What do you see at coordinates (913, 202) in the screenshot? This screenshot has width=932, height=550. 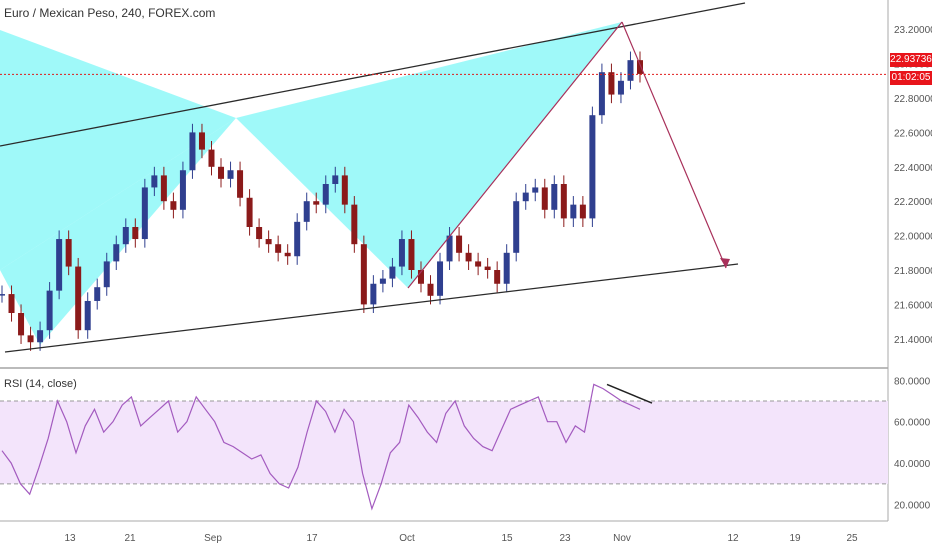 I see `price-tick-label: 22.20000` at bounding box center [913, 202].